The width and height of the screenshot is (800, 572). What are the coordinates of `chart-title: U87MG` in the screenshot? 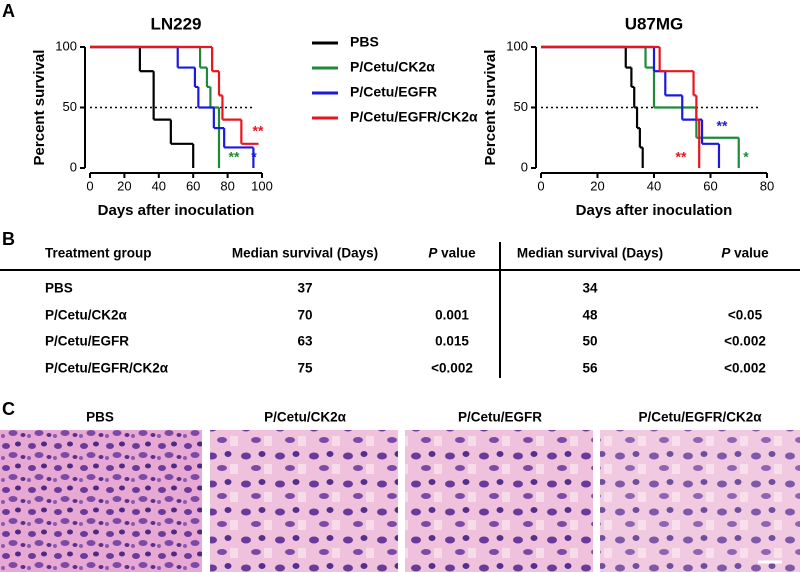 It's located at (654, 23).